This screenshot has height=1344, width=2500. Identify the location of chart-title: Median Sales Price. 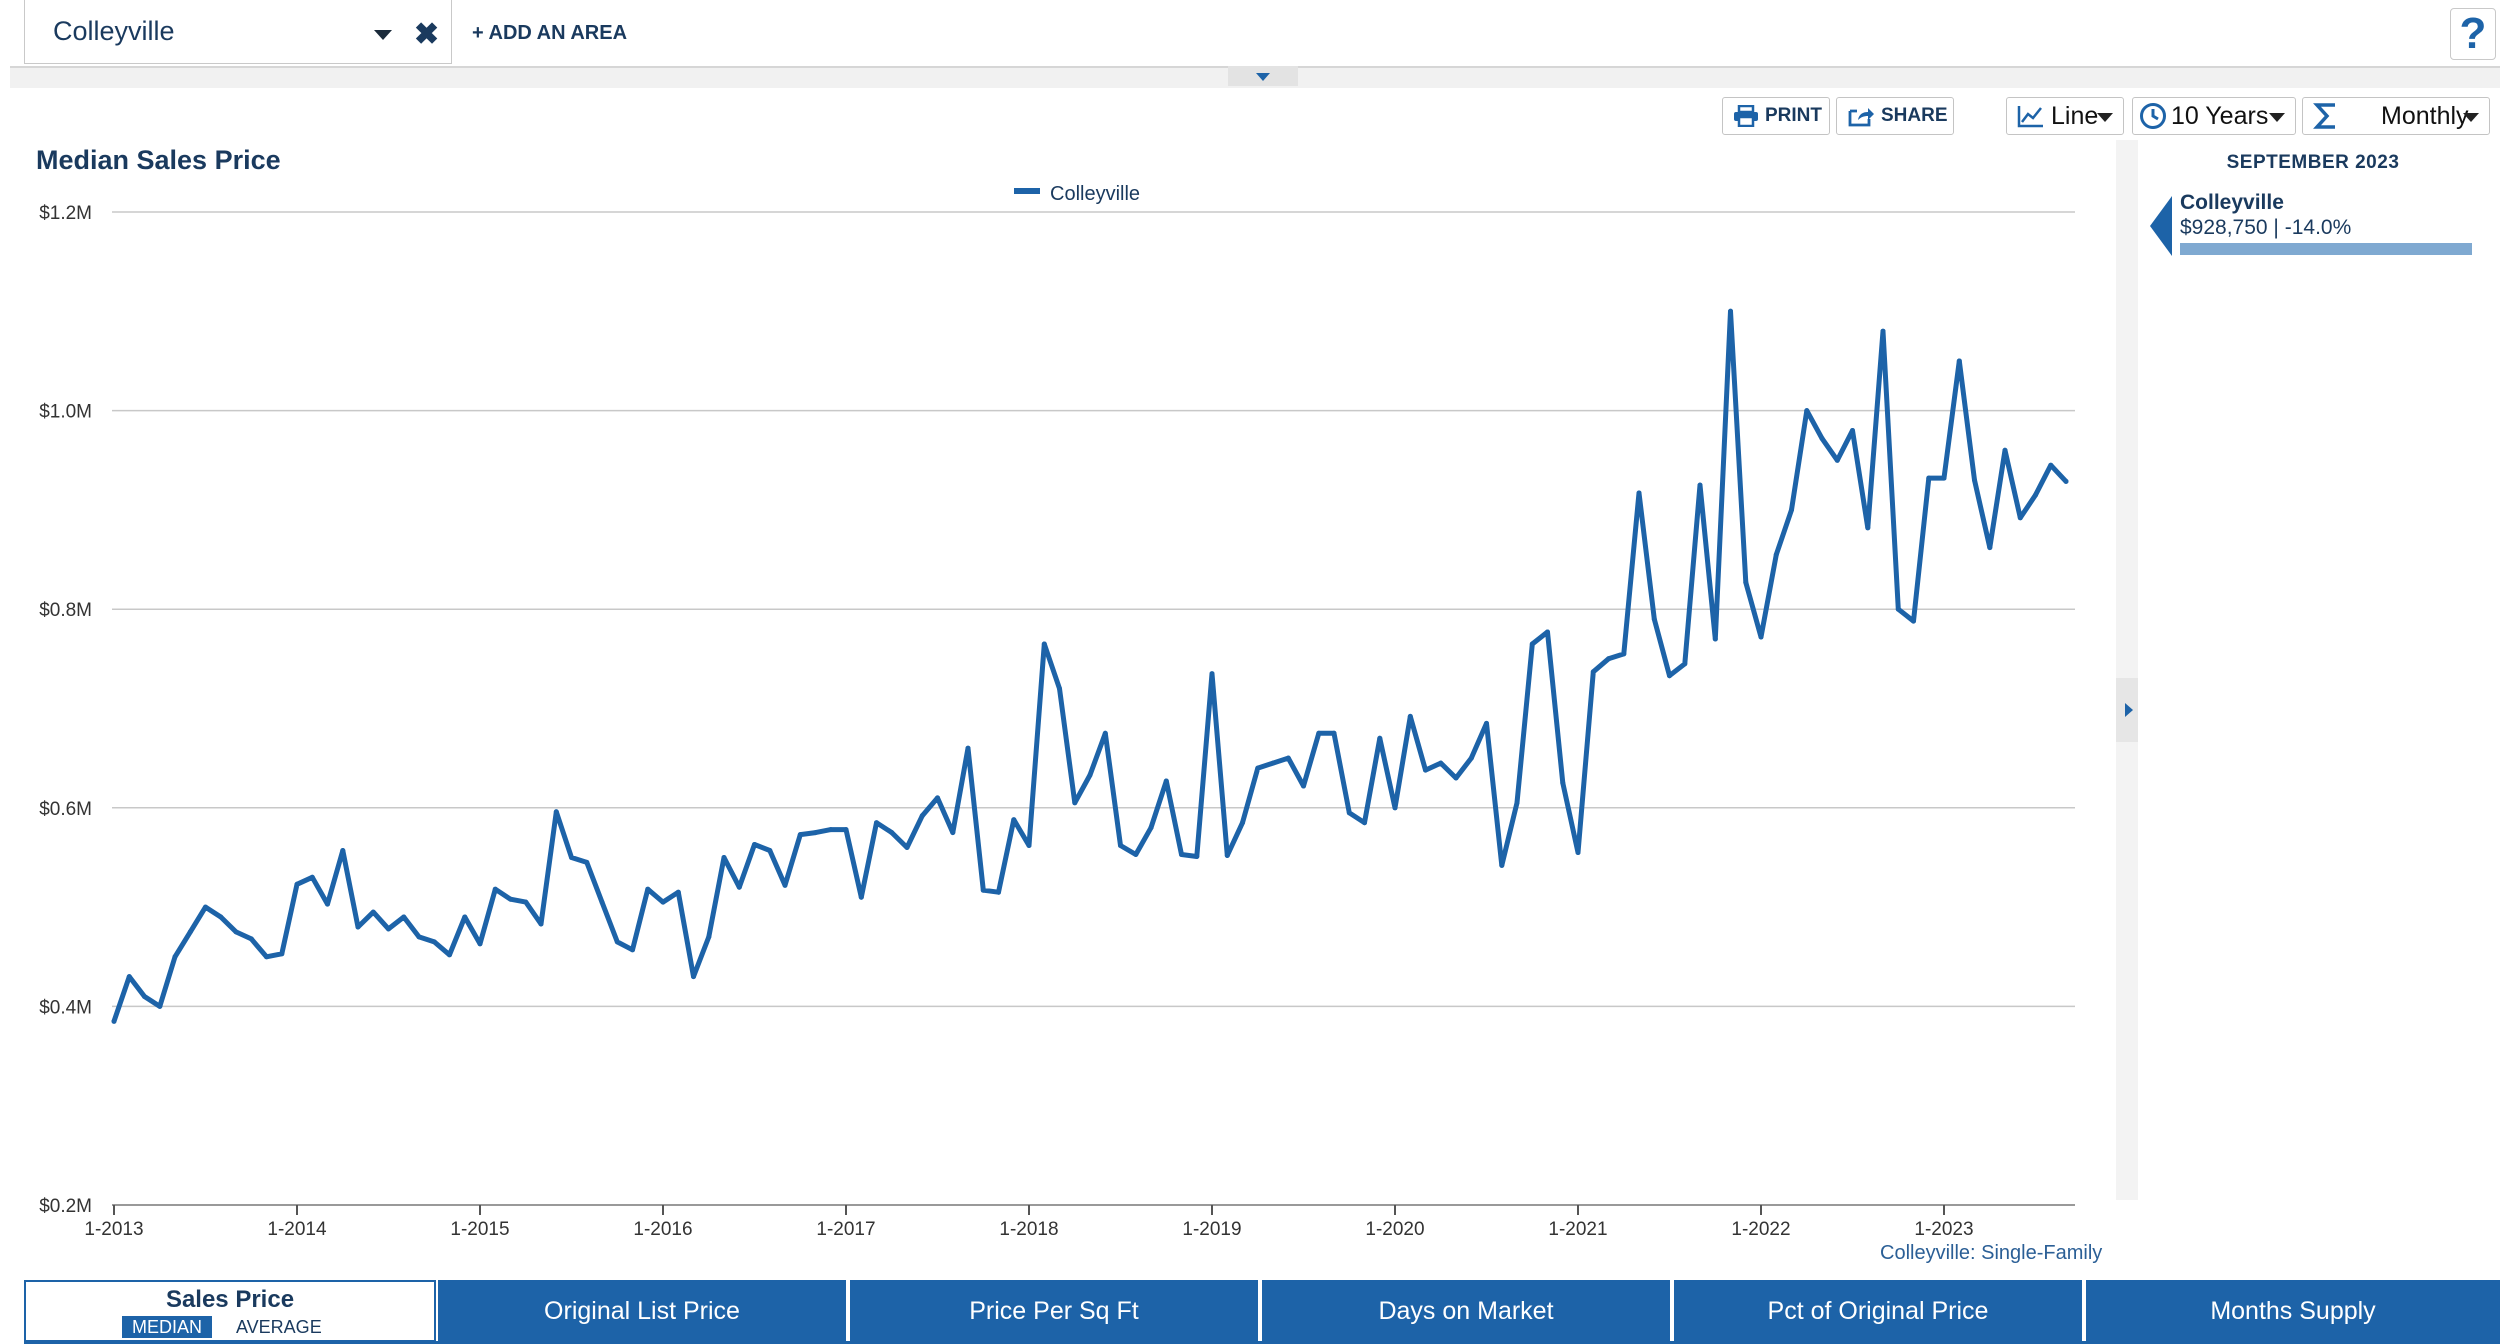
(158, 160).